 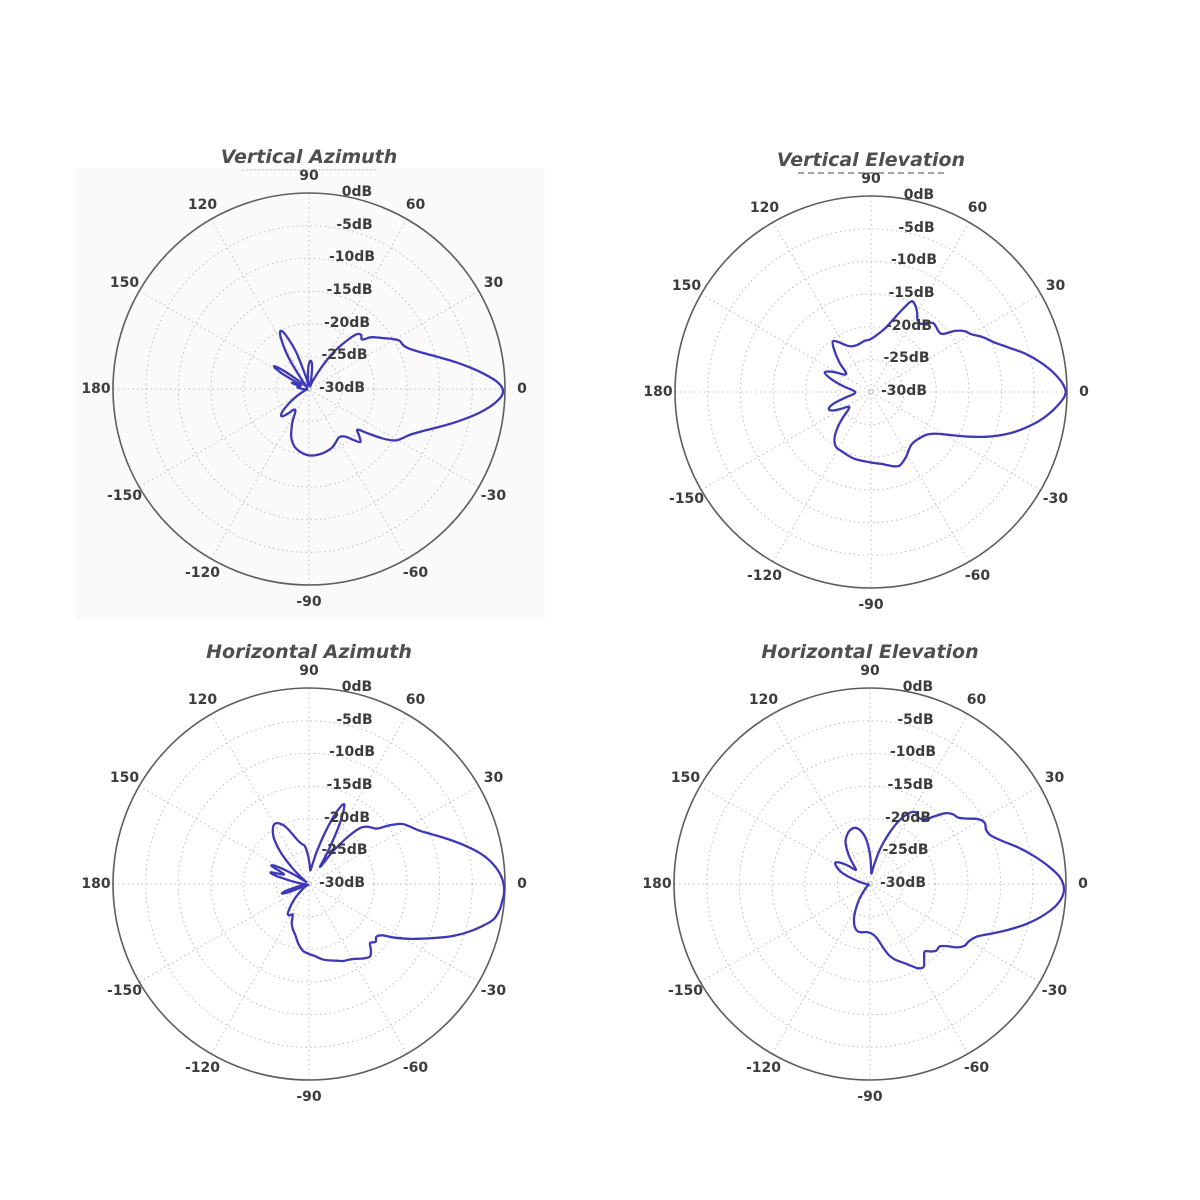 I want to click on chart-backdrop, so click(x=310, y=394).